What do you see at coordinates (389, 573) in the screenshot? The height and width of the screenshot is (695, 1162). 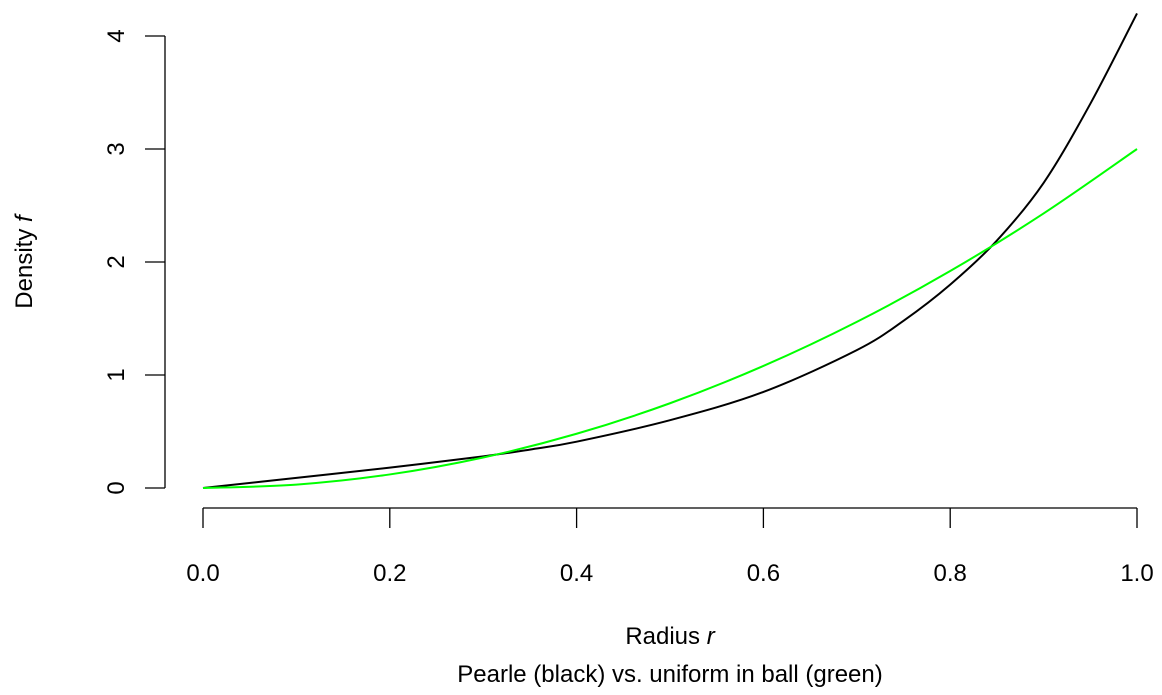 I see `x-tick-label: 0.2` at bounding box center [389, 573].